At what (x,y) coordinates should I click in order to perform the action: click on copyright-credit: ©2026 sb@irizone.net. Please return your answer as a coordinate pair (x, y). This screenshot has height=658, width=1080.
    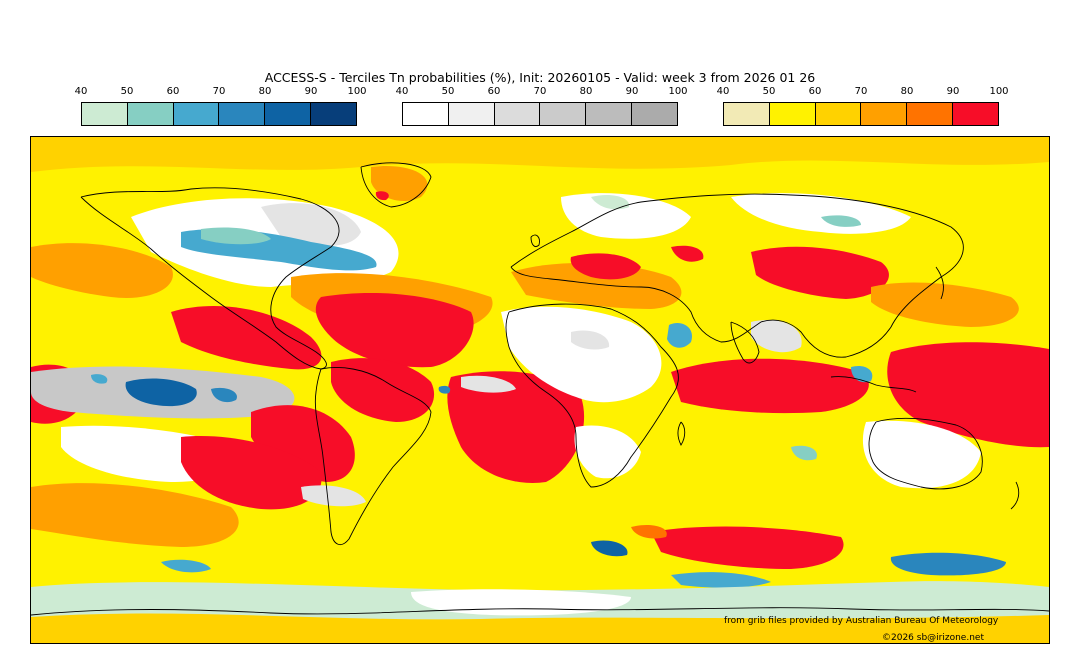
    Looking at the image, I should click on (933, 638).